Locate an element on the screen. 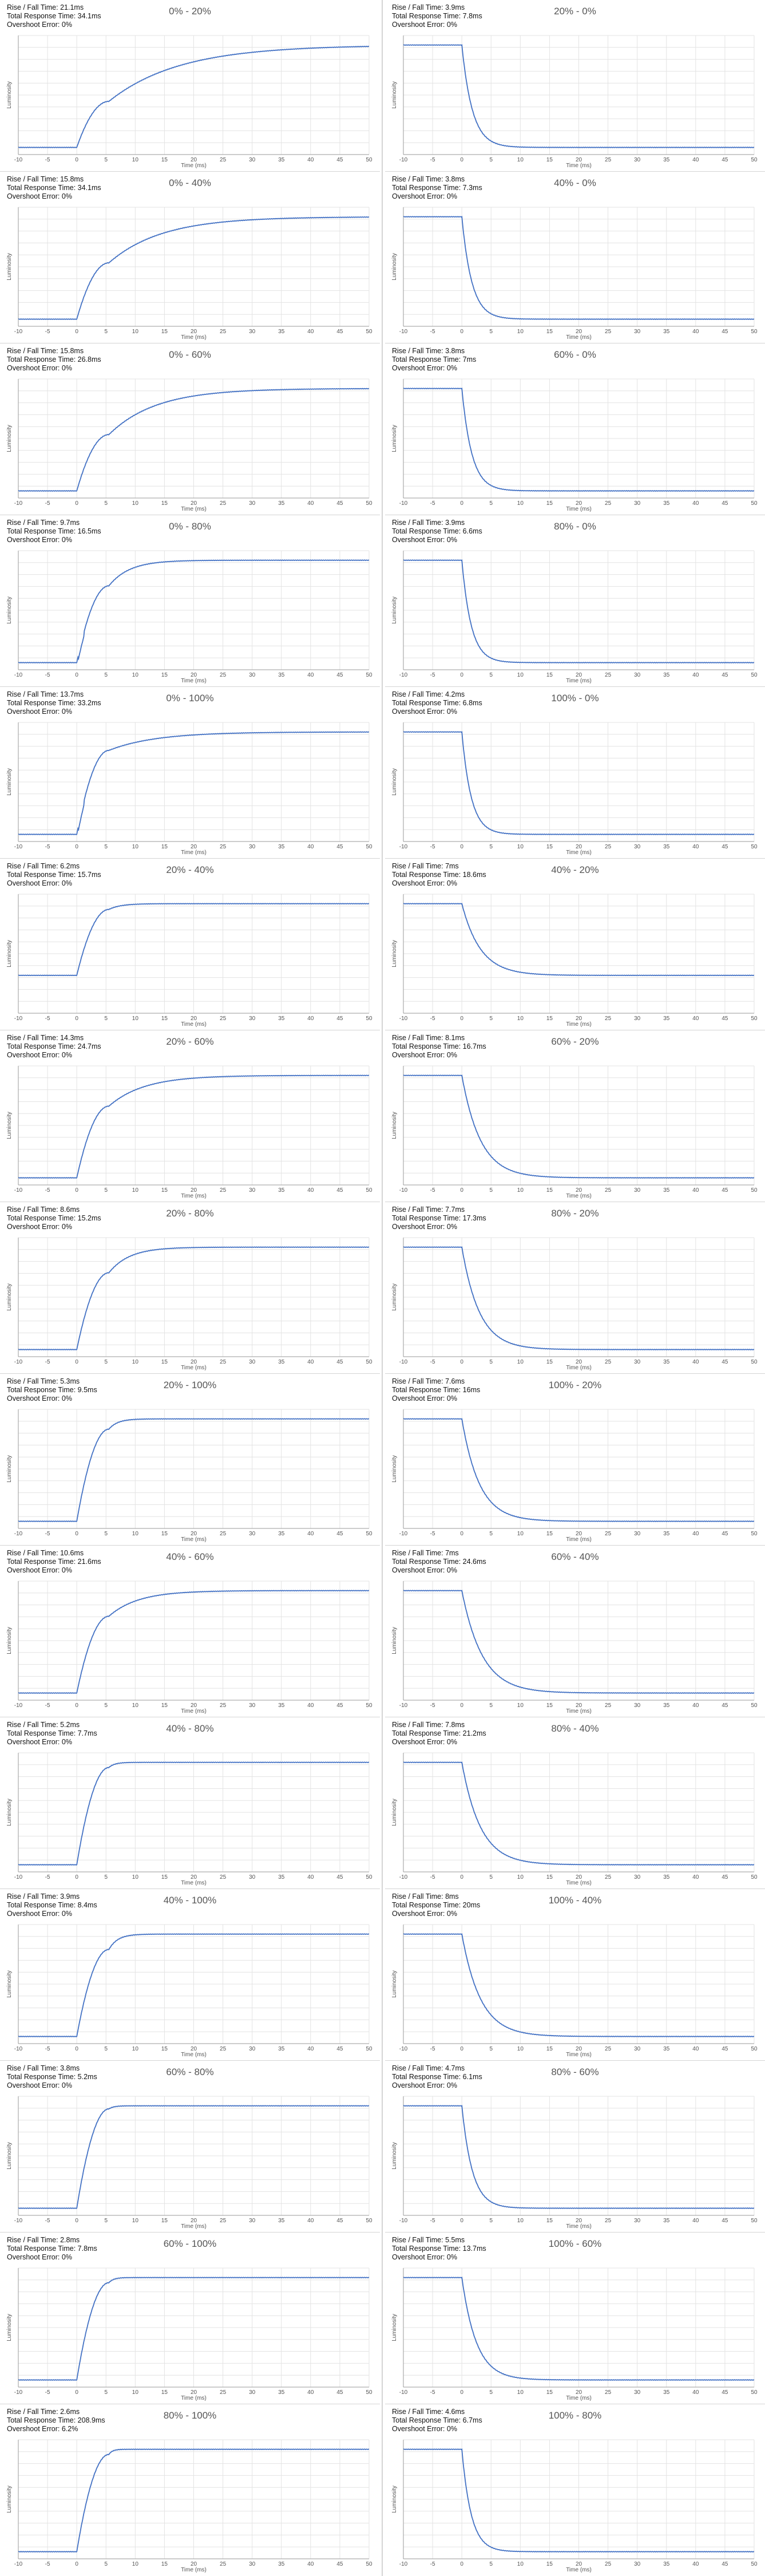 The height and width of the screenshot is (2576, 765). total-stat: Total Response Time: 21.6ms is located at coordinates (54, 1562).